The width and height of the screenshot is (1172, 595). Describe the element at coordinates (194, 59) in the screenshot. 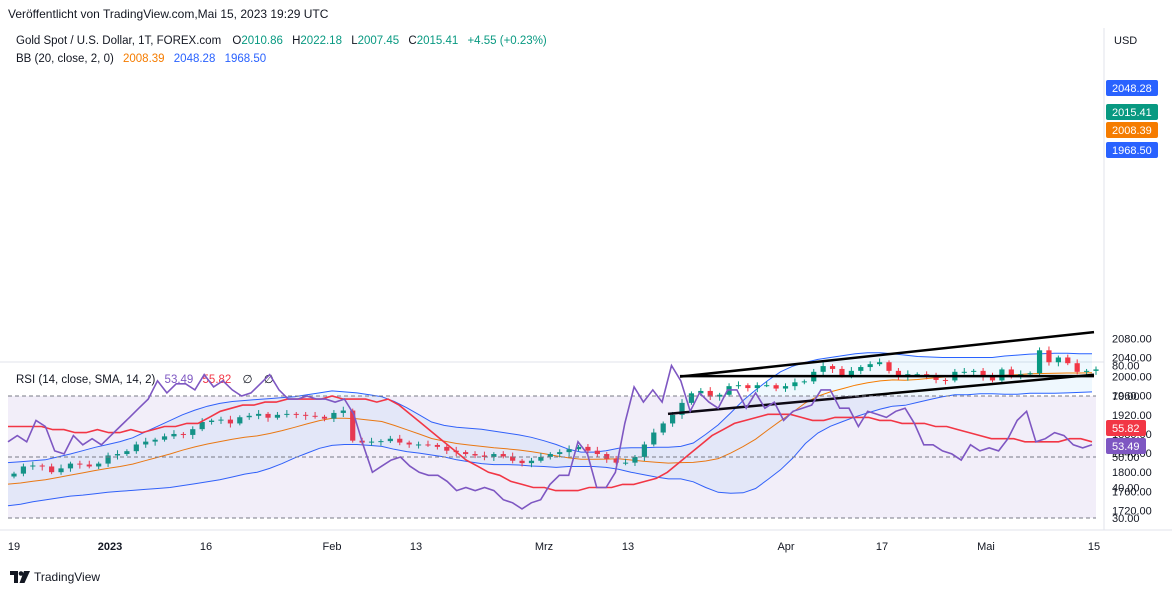

I see `bb-upper-value: 2048.28` at that location.